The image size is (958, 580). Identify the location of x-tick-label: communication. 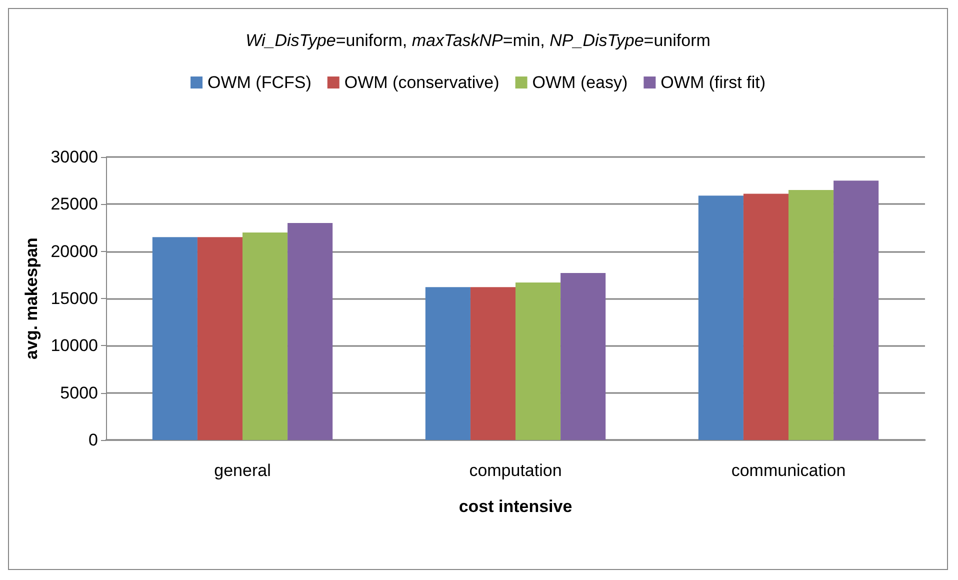
(788, 470).